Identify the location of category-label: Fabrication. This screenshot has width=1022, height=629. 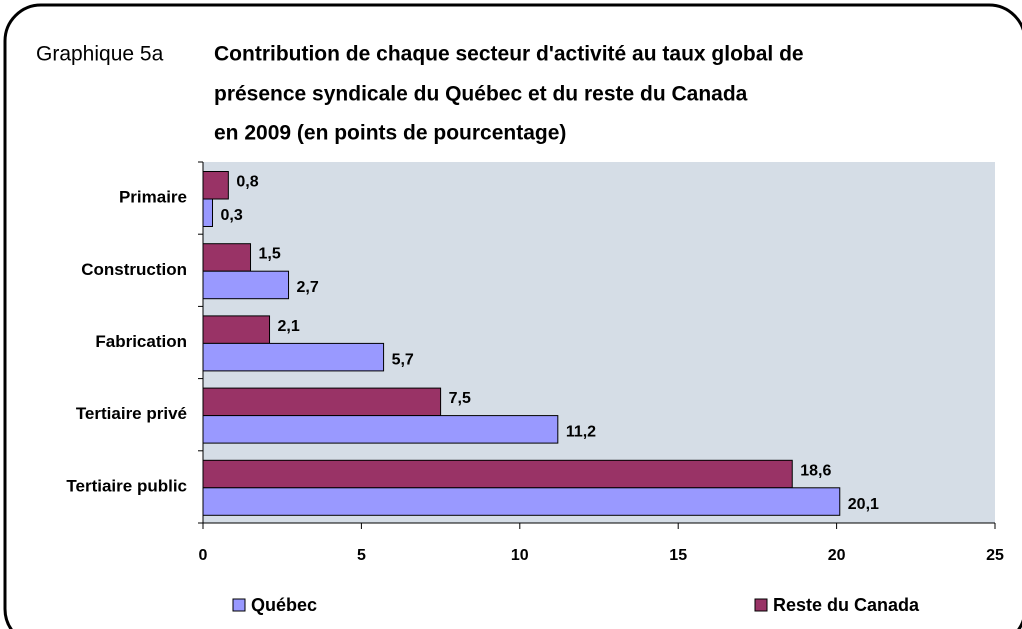
(141, 341).